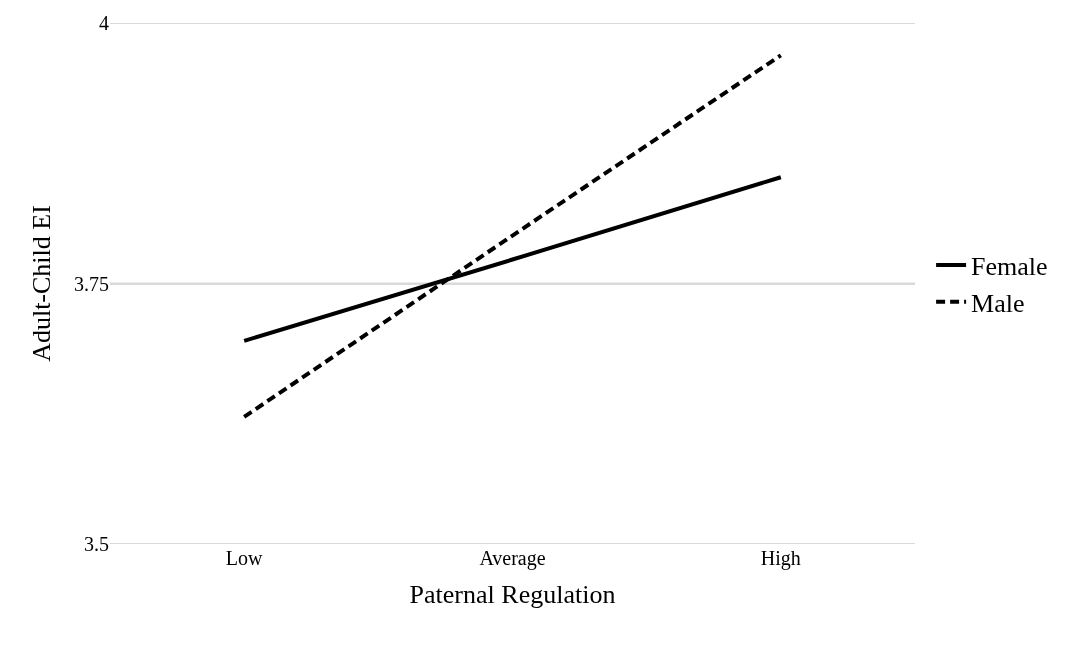 This screenshot has height=654, width=1085. Describe the element at coordinates (91, 283) in the screenshot. I see `y-tick-label: 3.75` at that location.